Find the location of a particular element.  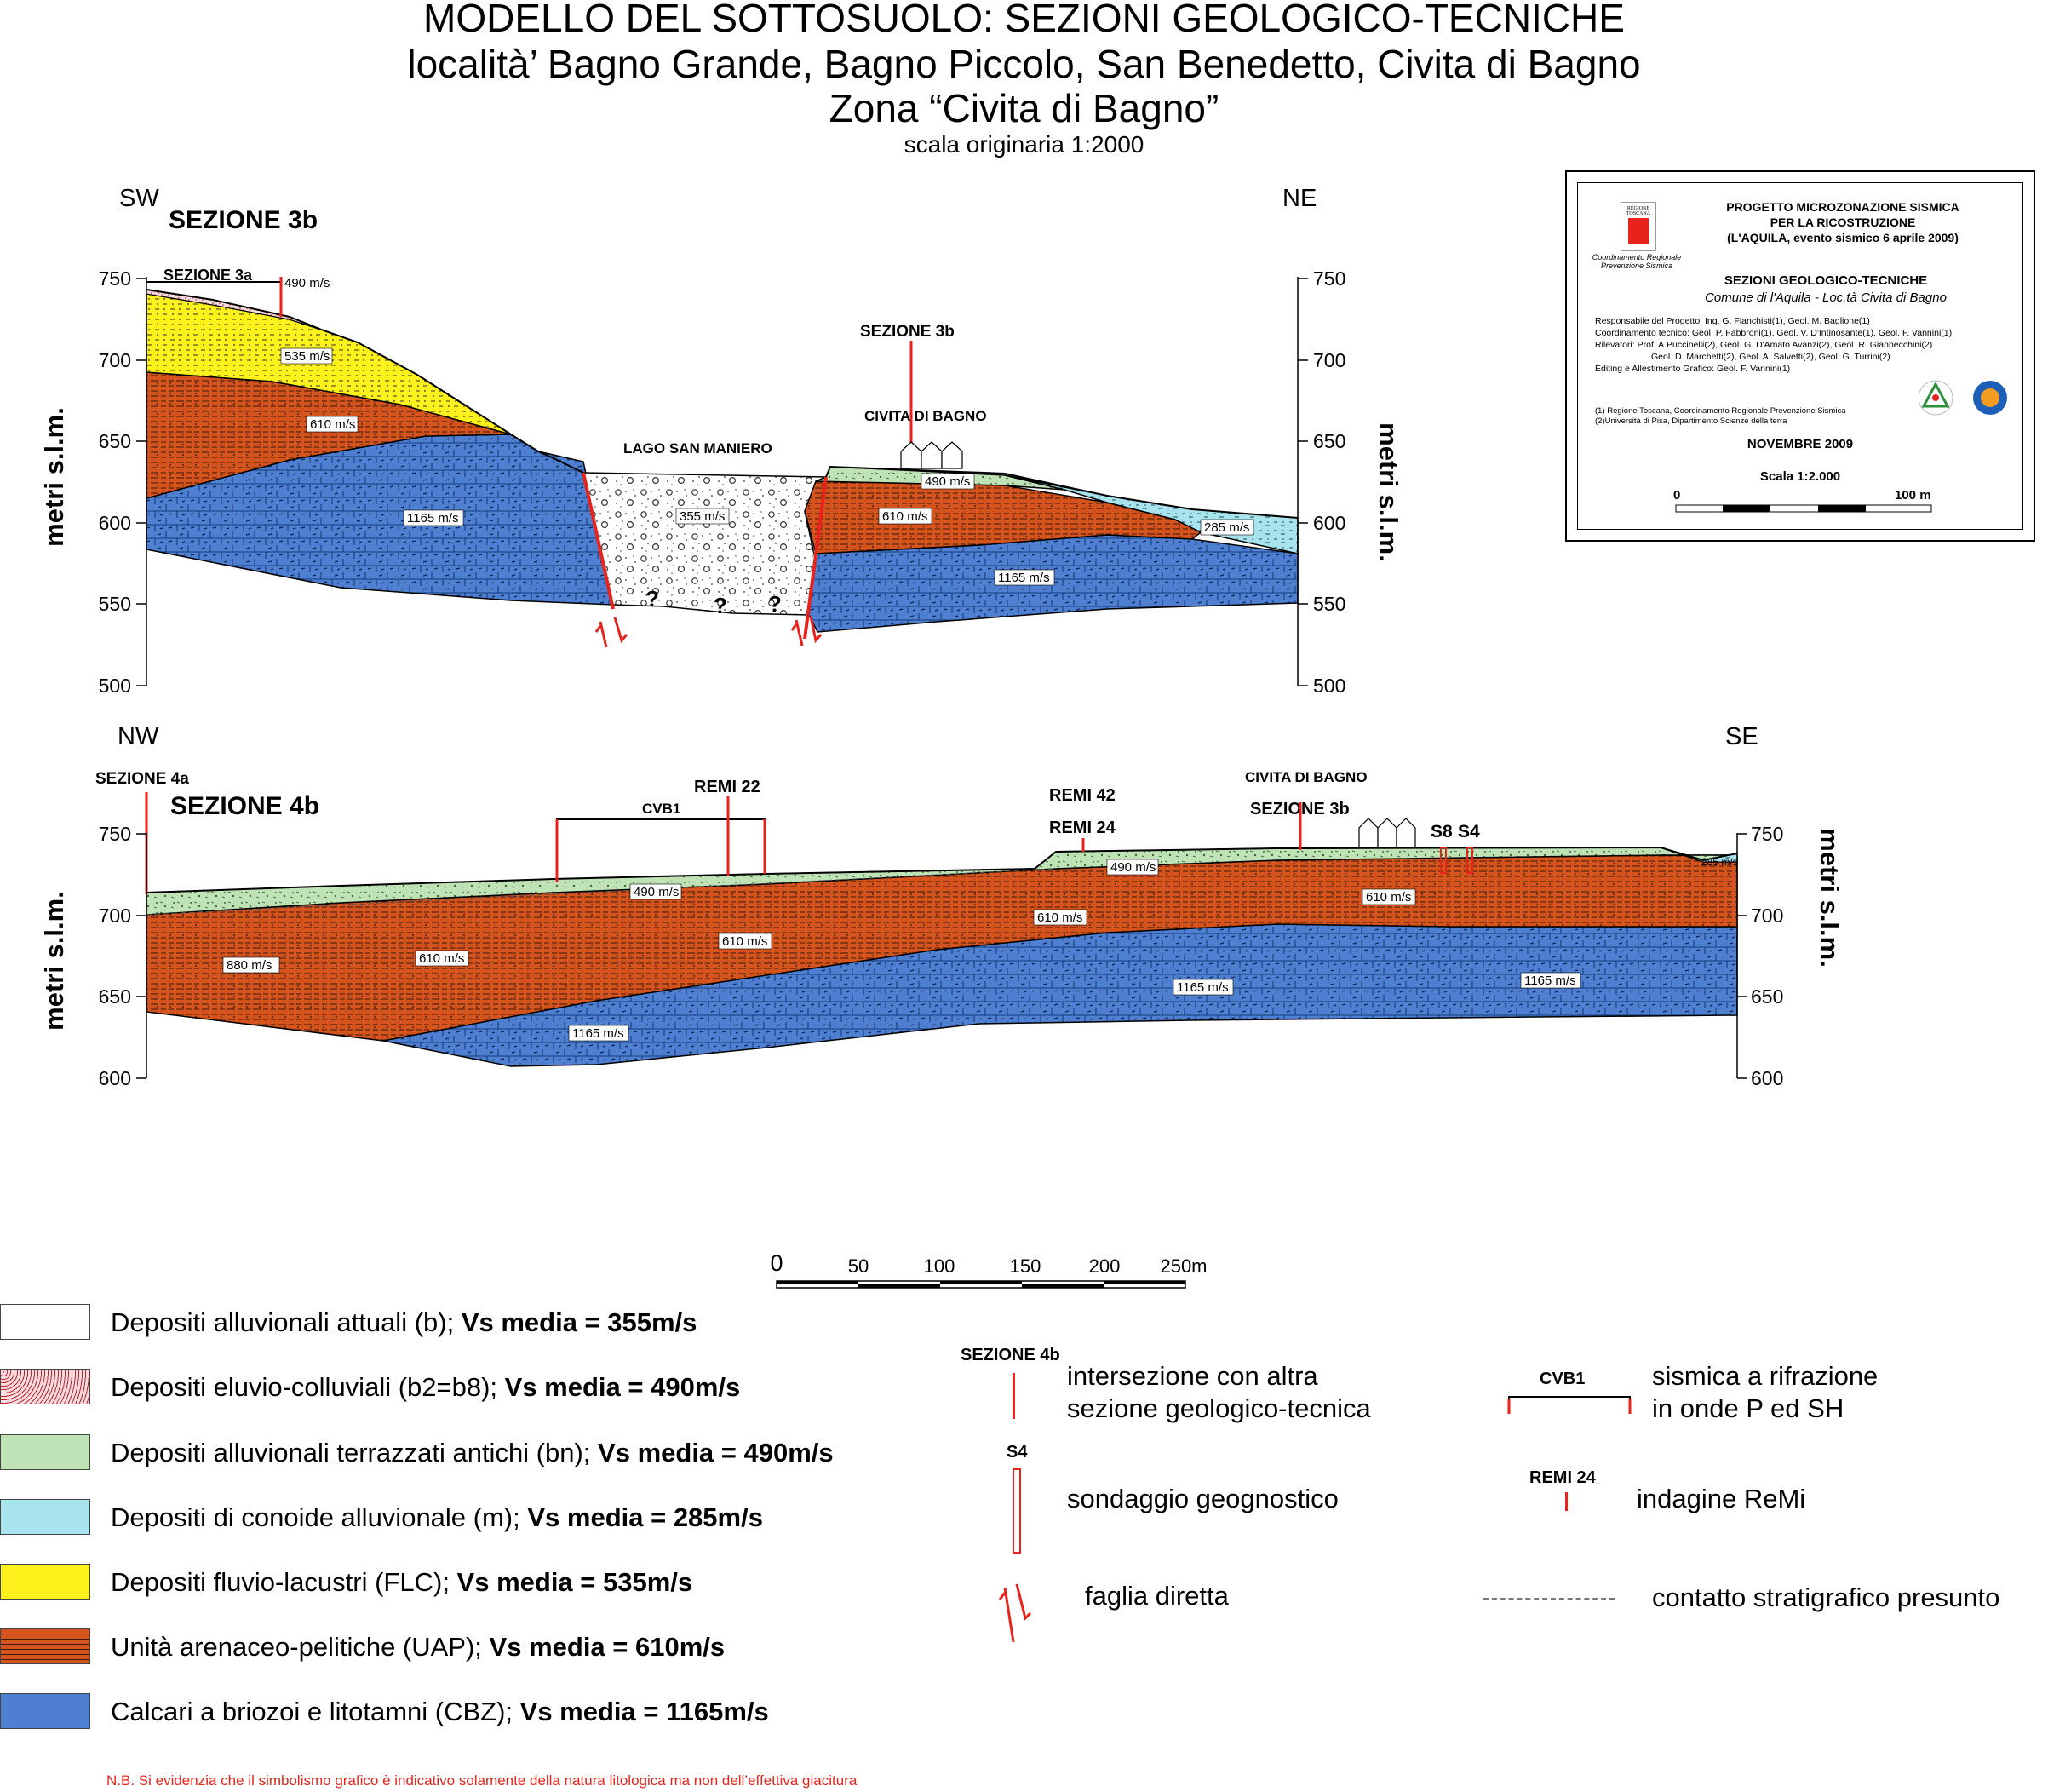

dir-ne: NE is located at coordinates (1299, 198).